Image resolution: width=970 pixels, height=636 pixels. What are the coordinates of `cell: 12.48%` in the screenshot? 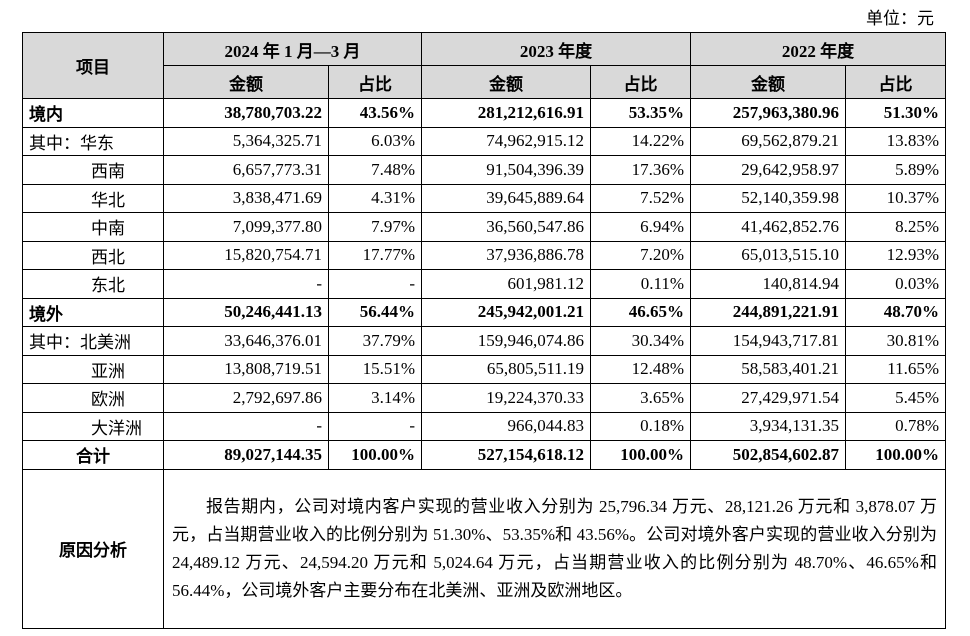 It's located at (640, 369).